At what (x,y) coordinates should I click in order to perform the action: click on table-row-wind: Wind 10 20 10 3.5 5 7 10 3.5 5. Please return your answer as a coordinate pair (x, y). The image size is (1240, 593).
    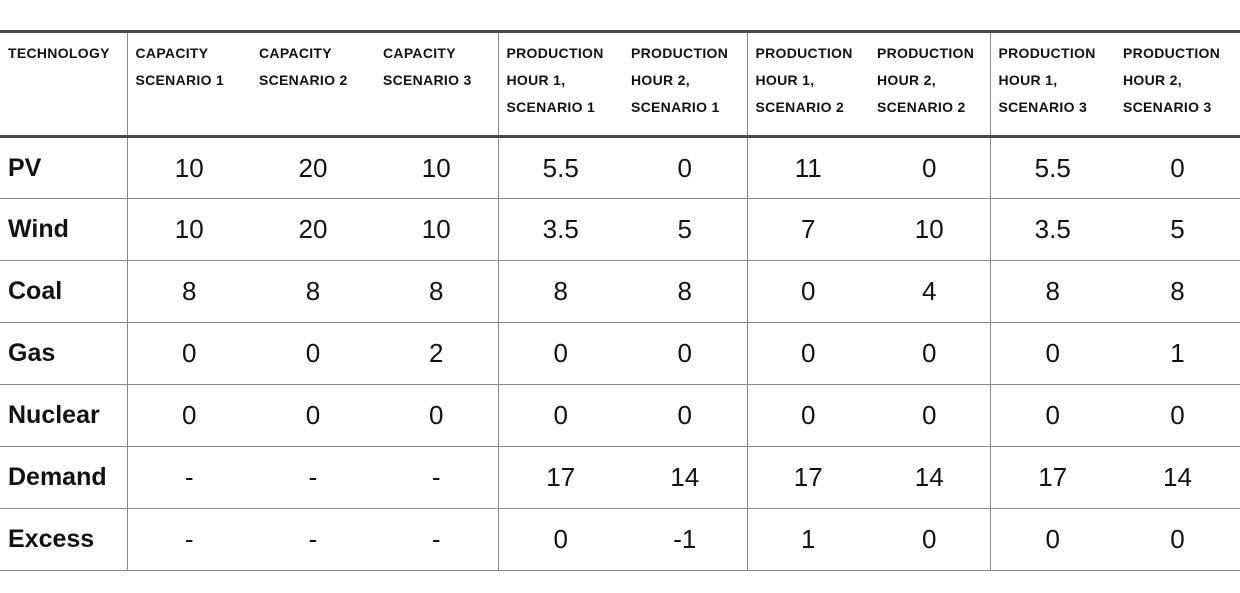
    Looking at the image, I should click on (620, 229).